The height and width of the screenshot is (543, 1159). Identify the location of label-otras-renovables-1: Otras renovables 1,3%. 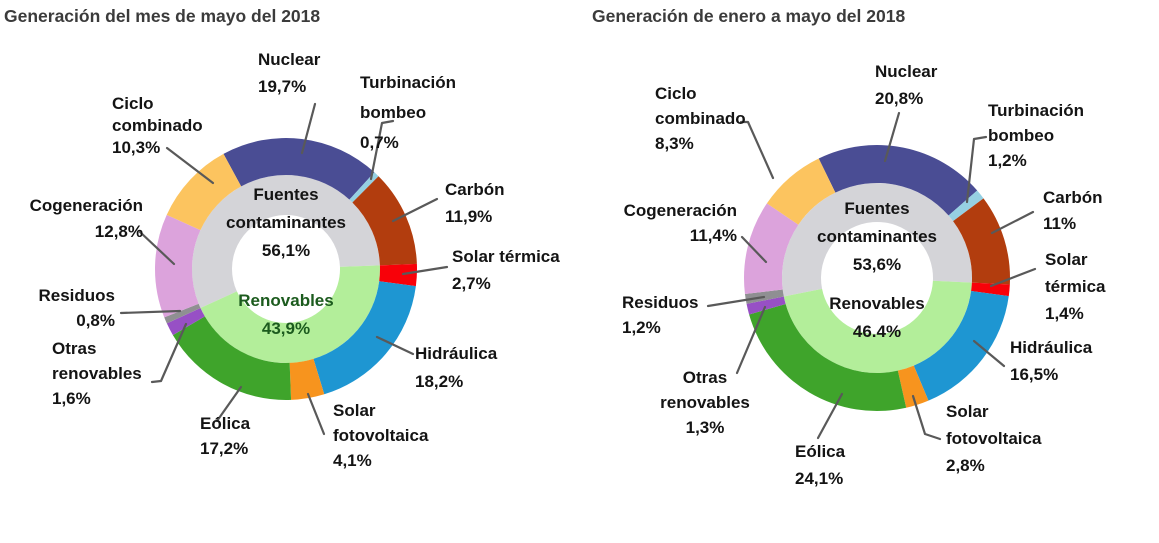
(705, 402).